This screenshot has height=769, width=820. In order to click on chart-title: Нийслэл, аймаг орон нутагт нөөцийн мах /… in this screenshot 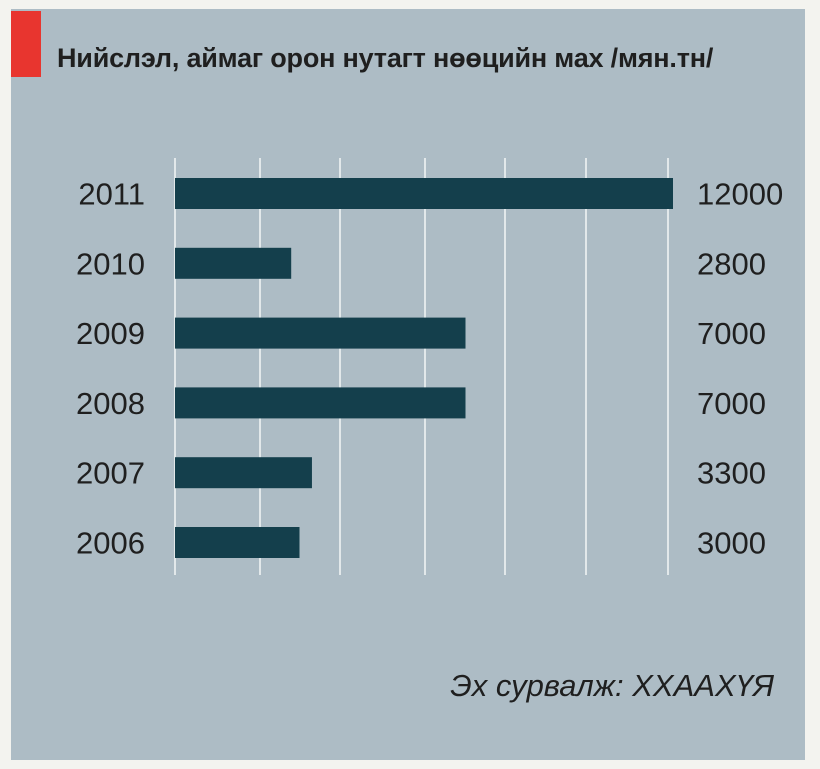, I will do `click(385, 58)`.